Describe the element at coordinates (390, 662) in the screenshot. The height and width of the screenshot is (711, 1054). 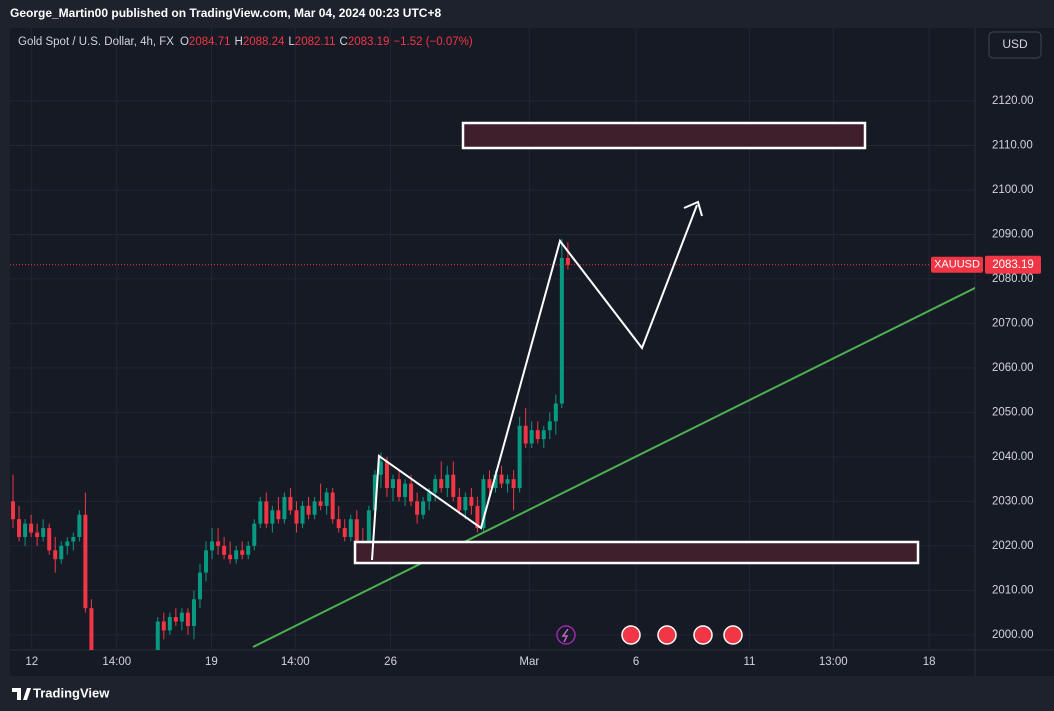
I see `x-tick-label: 26` at that location.